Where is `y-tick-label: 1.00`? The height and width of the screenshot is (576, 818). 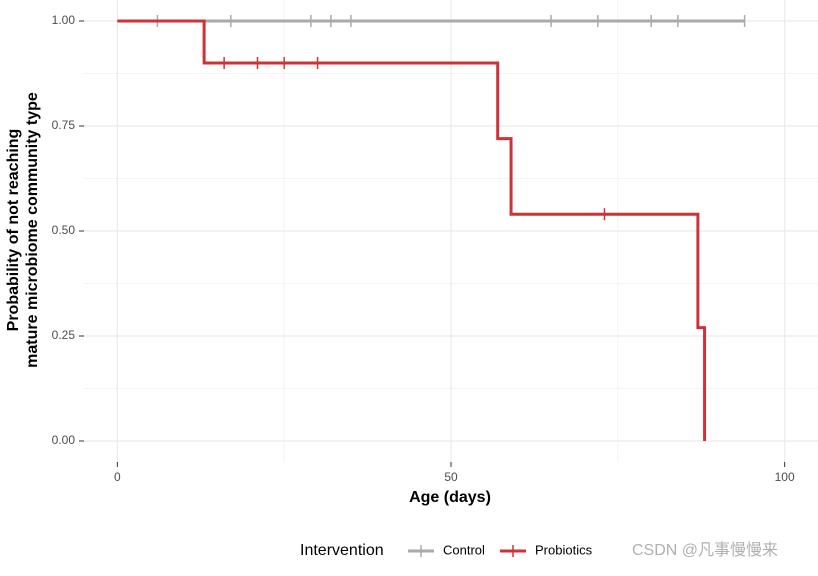
y-tick-label: 1.00 is located at coordinates (64, 20).